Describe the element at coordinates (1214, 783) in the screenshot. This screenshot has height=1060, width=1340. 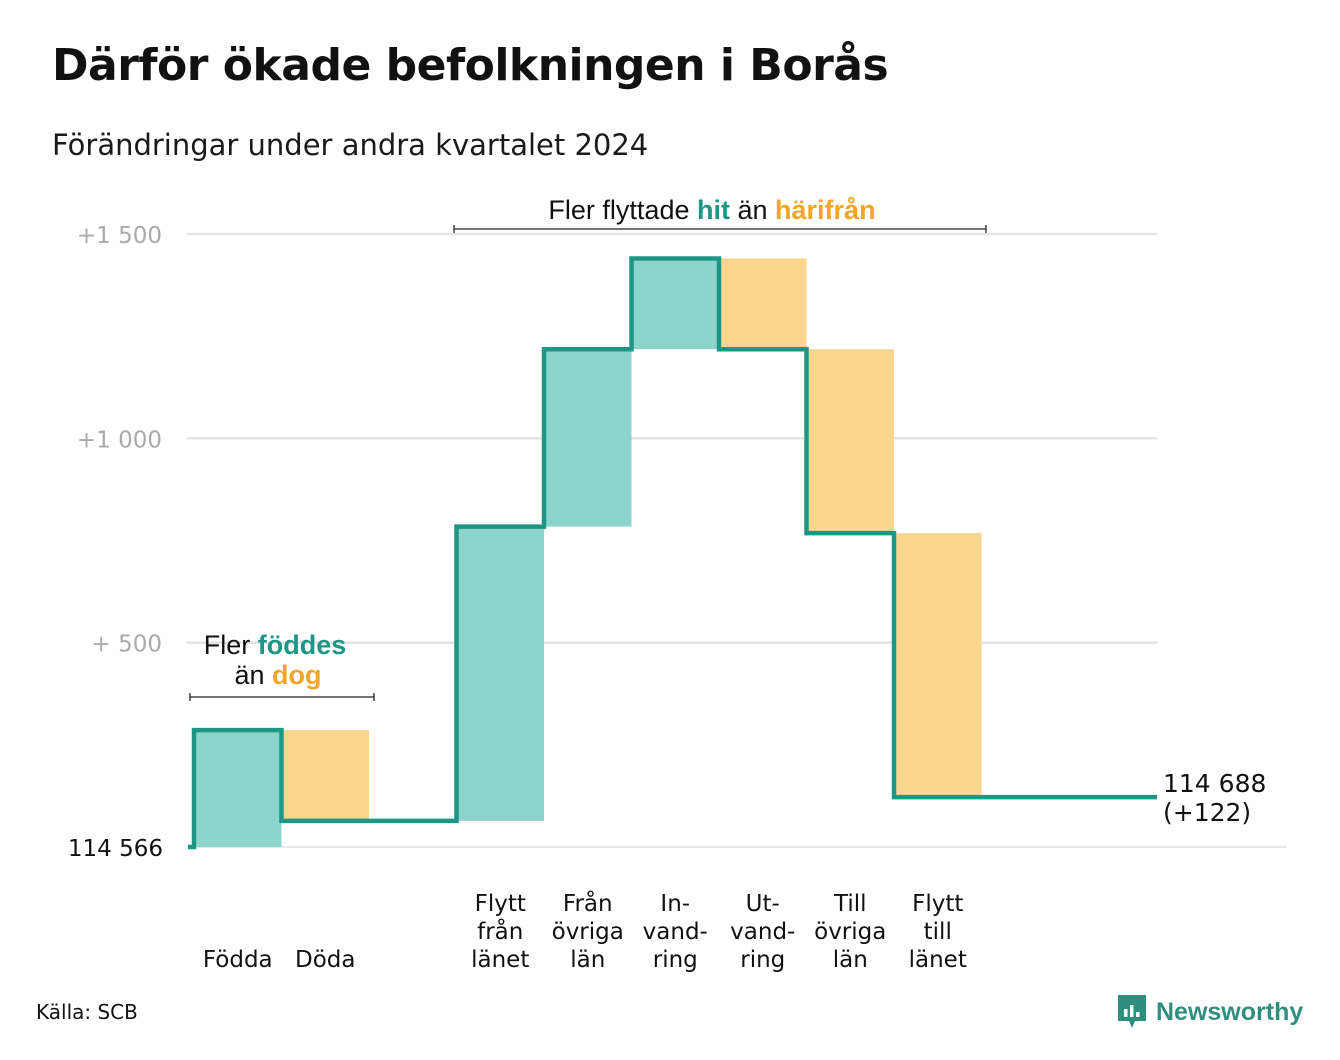
I see `end-value-label: 114 688` at that location.